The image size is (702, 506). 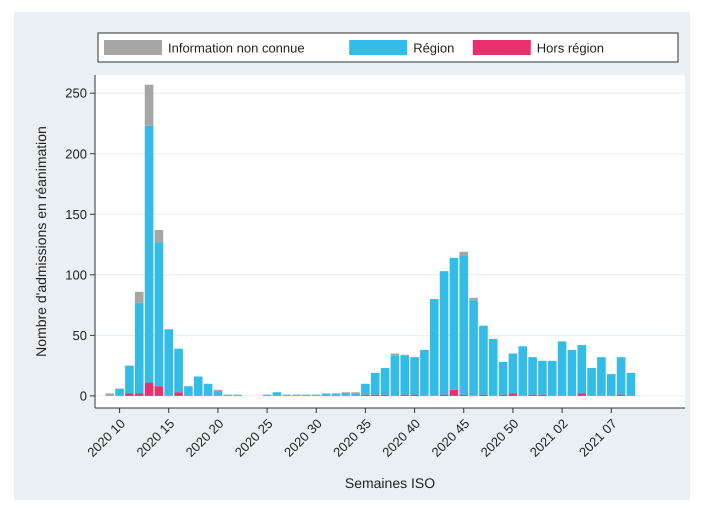 What do you see at coordinates (76, 154) in the screenshot?
I see `y-tick-label: 200` at bounding box center [76, 154].